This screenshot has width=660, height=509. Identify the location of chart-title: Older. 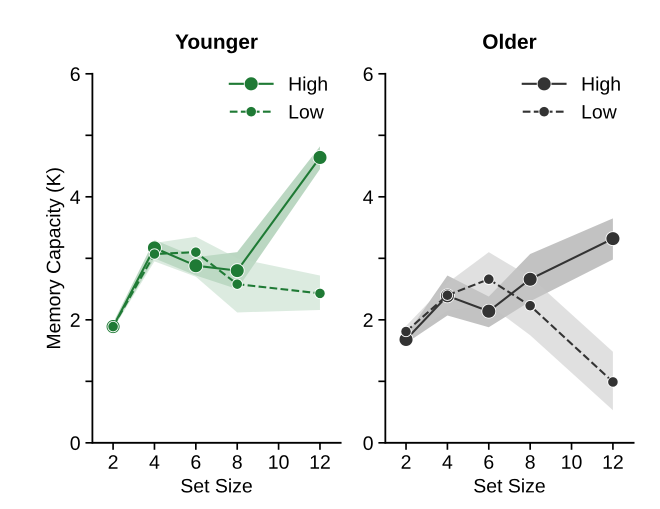
(509, 42).